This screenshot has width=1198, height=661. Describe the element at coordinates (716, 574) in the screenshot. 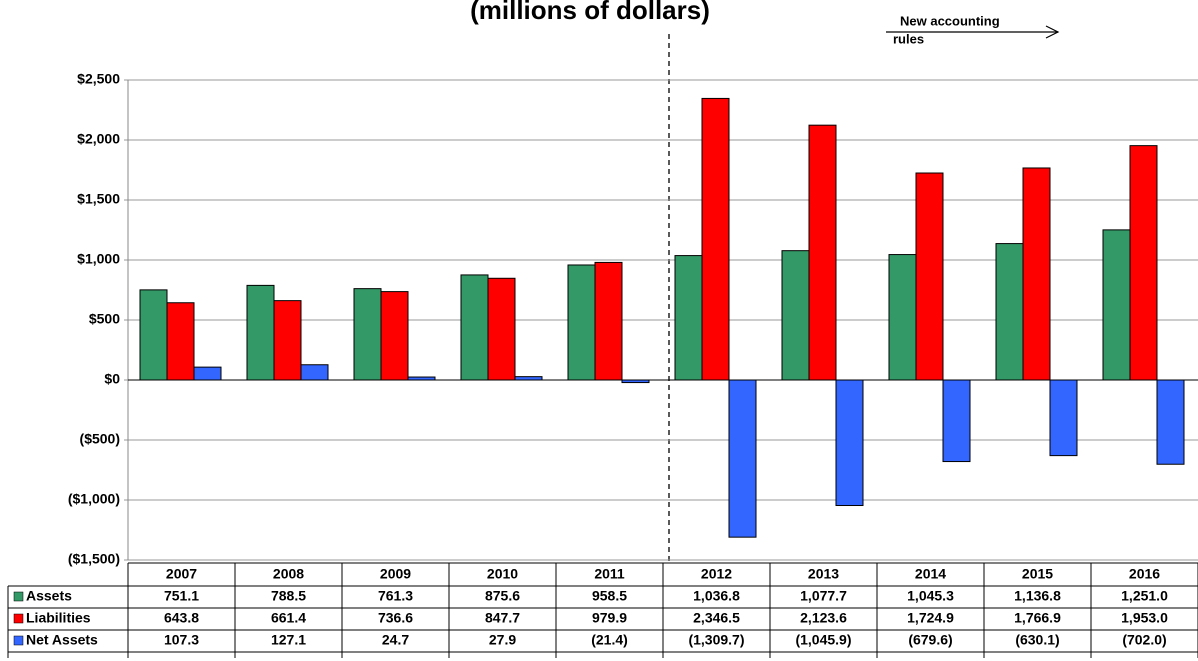

I see `x-tick-label: 2012` at that location.